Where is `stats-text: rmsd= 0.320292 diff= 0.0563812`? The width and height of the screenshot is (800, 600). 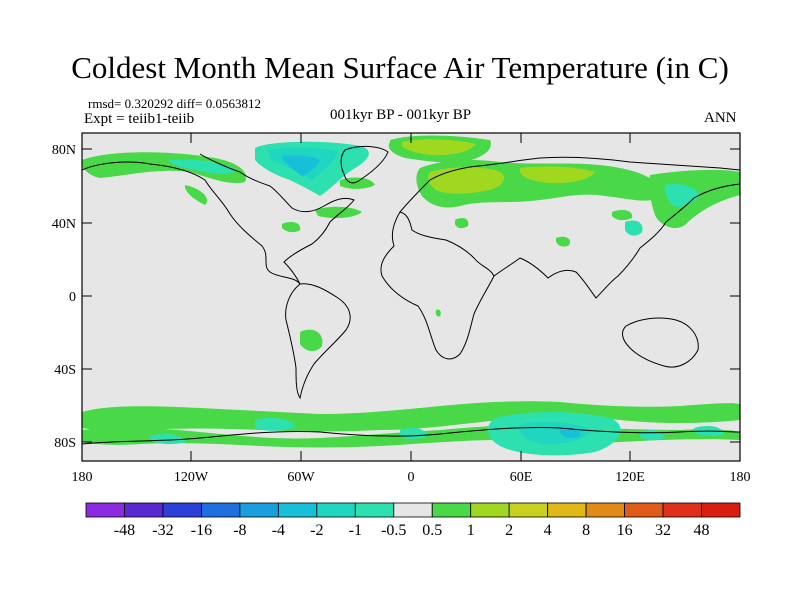 stats-text: rmsd= 0.320292 diff= 0.0563812 is located at coordinates (174, 103).